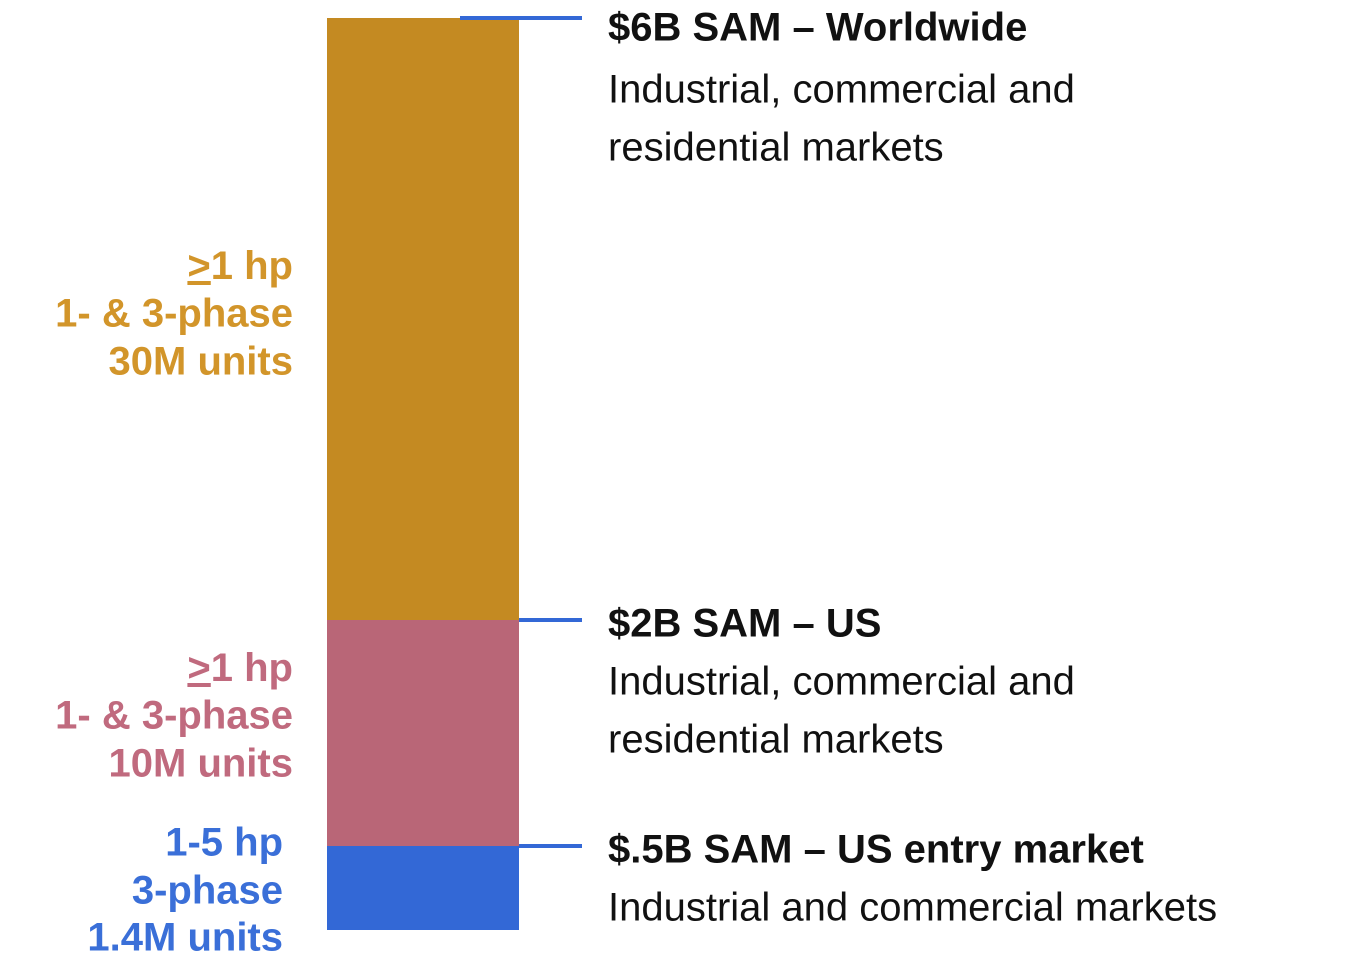 The height and width of the screenshot is (957, 1357). What do you see at coordinates (201, 362) in the screenshot?
I see `segment-label: 30M units` at bounding box center [201, 362].